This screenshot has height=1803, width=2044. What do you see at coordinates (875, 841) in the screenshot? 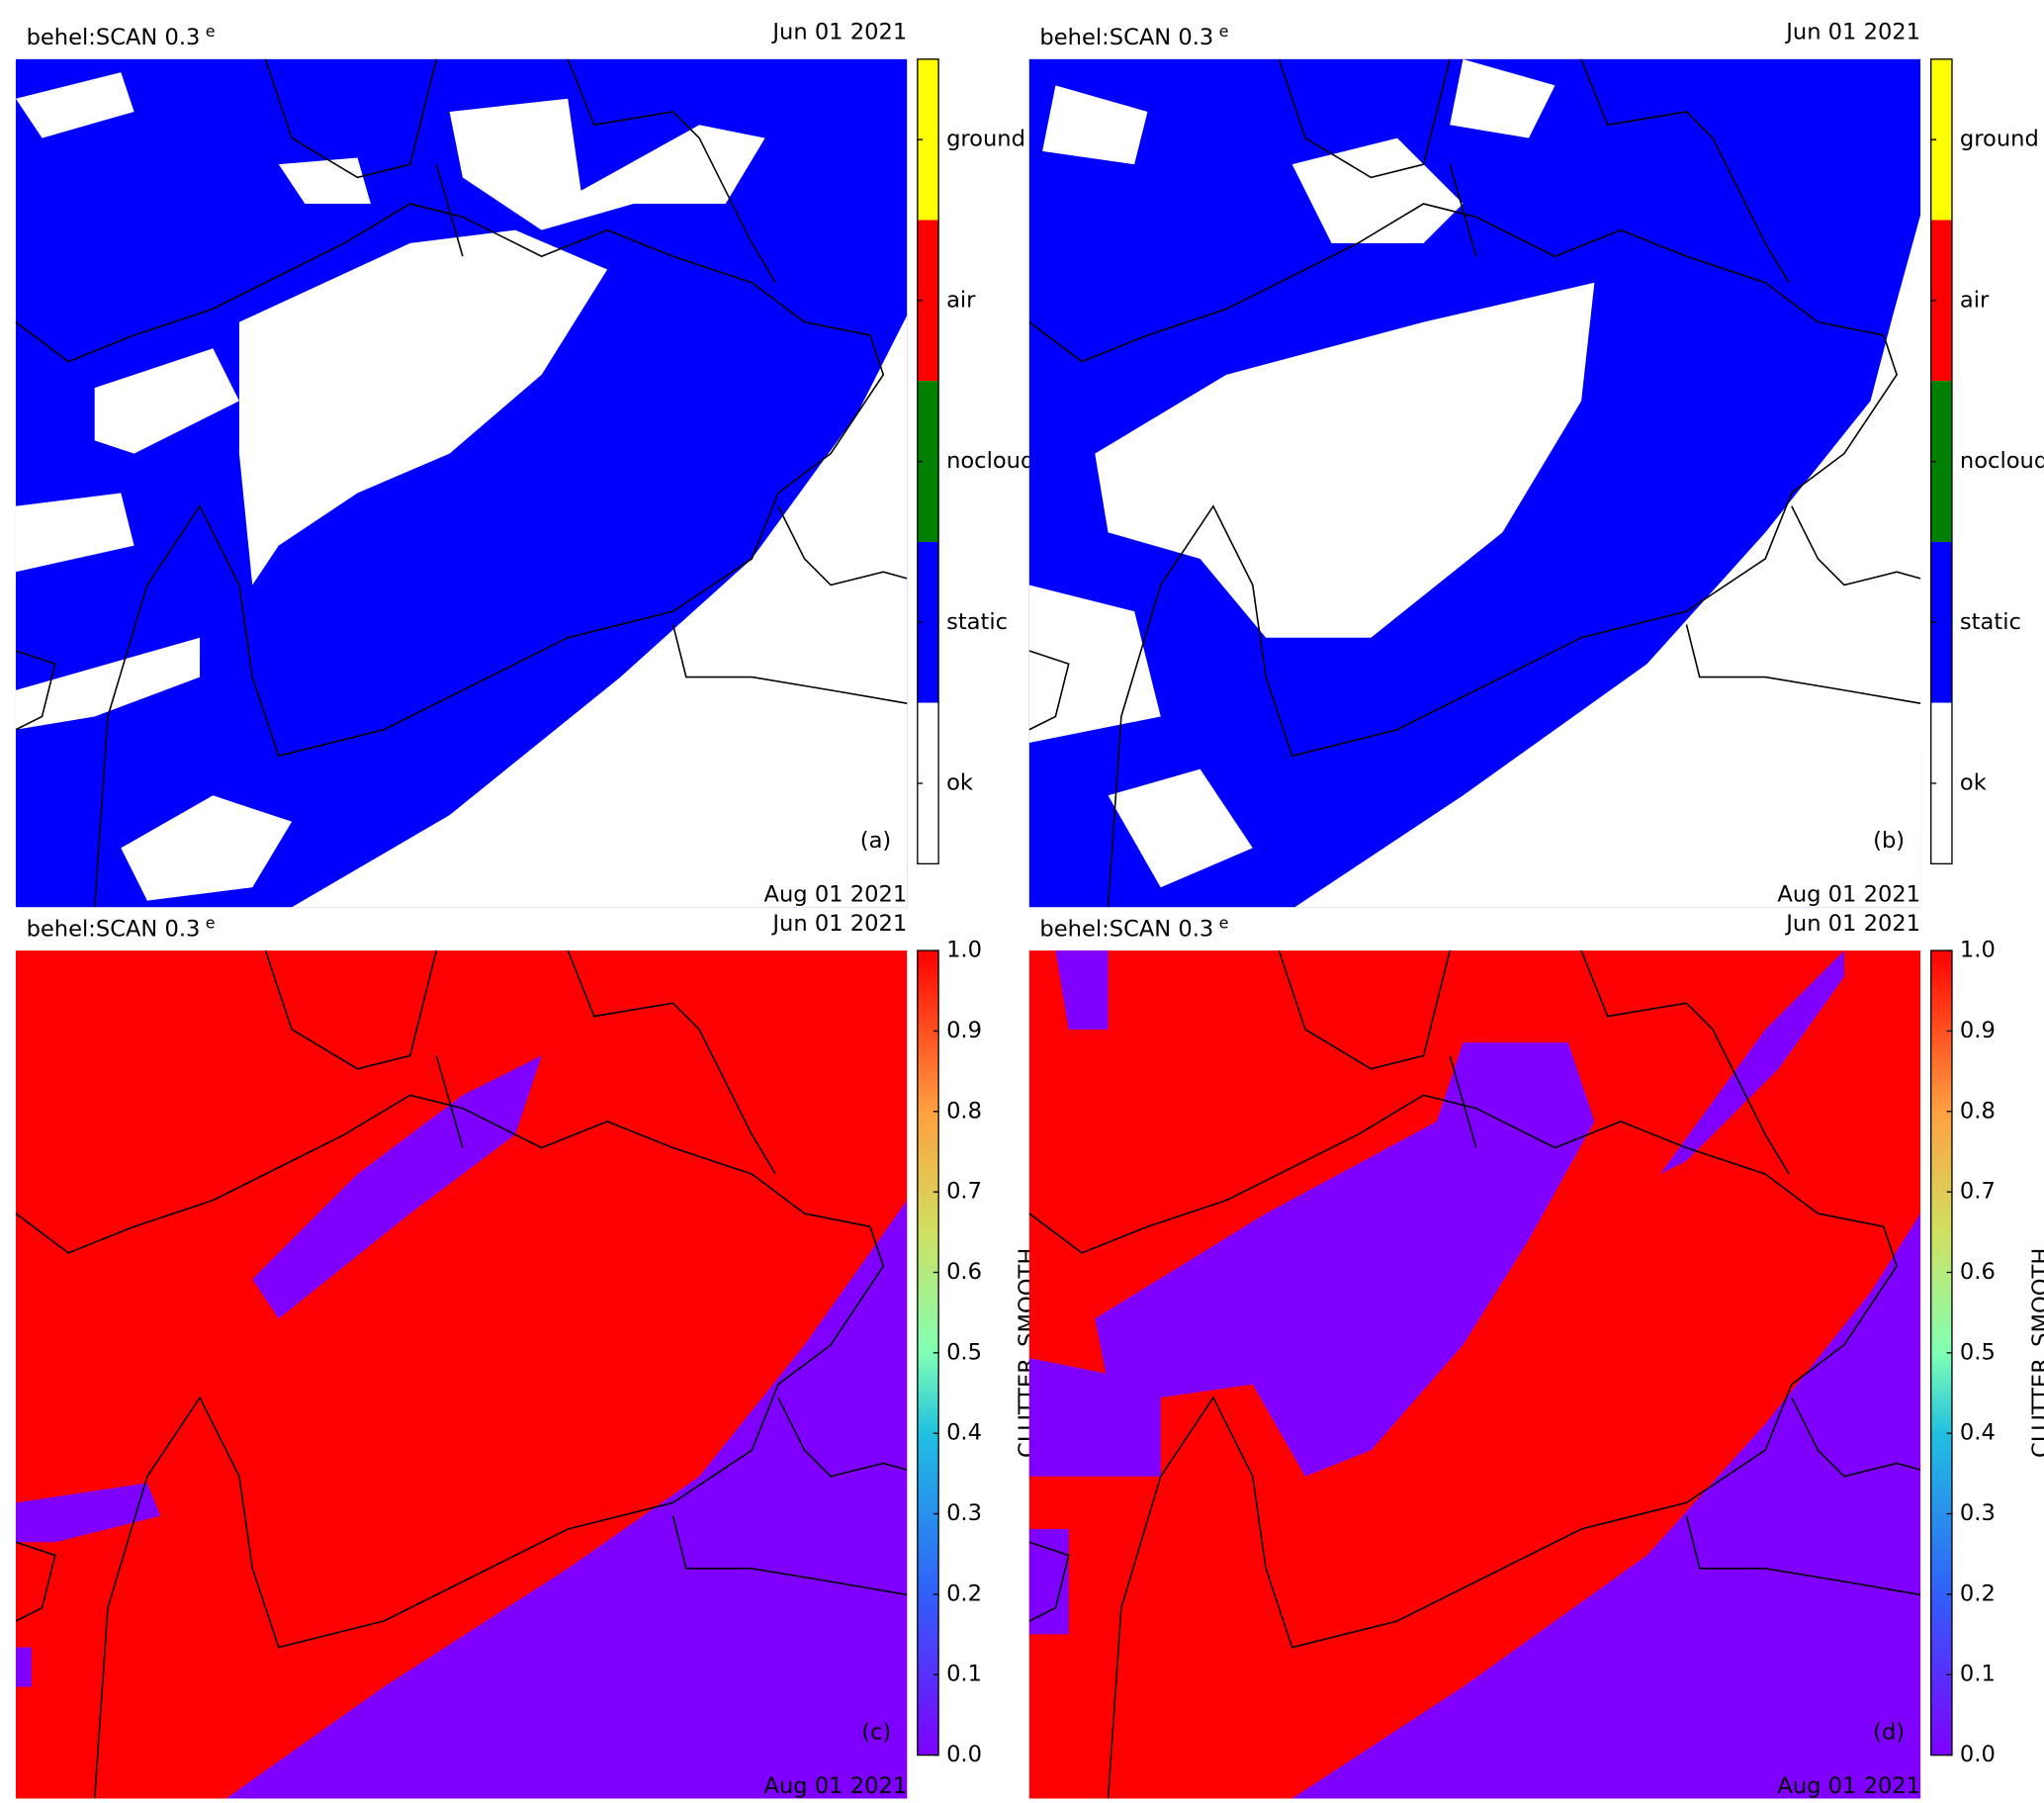
I see `panel-label: (a)` at bounding box center [875, 841].